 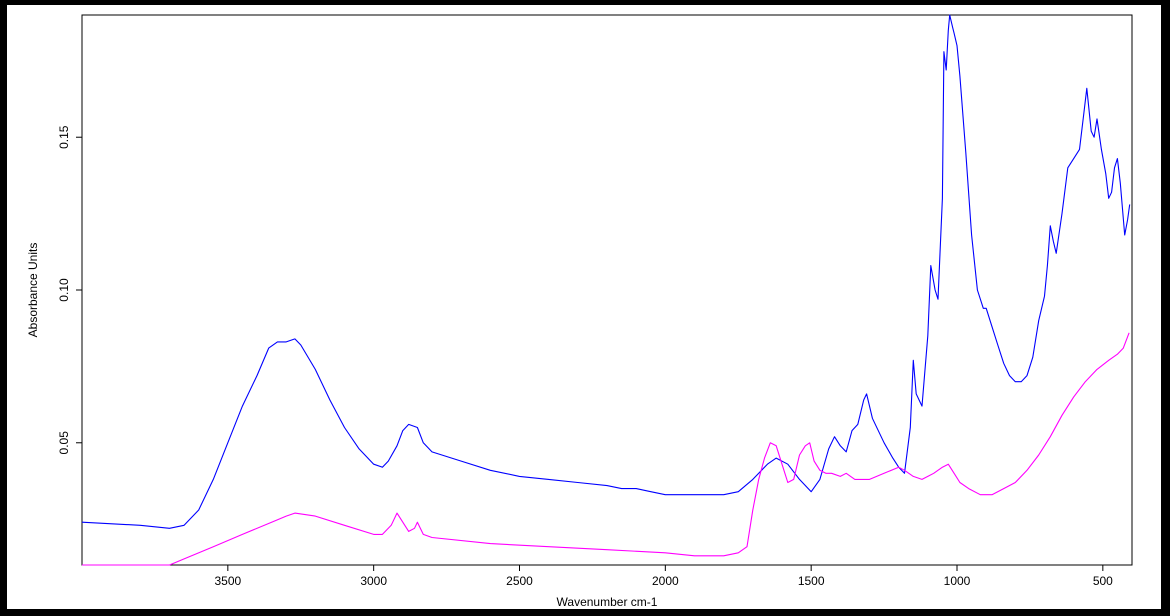 What do you see at coordinates (1103, 581) in the screenshot?
I see `x-tick-label: 500` at bounding box center [1103, 581].